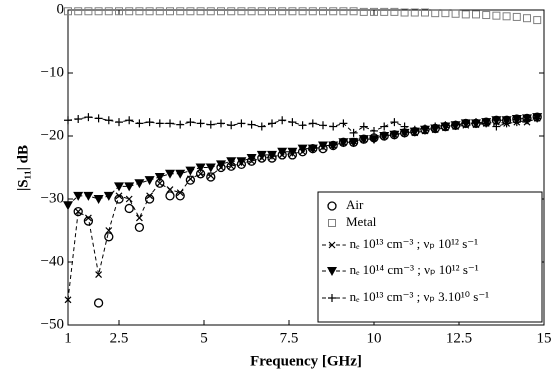 The image size is (557, 374). What do you see at coordinates (119, 338) in the screenshot?
I see `x-tick-label: 2.5` at bounding box center [119, 338].